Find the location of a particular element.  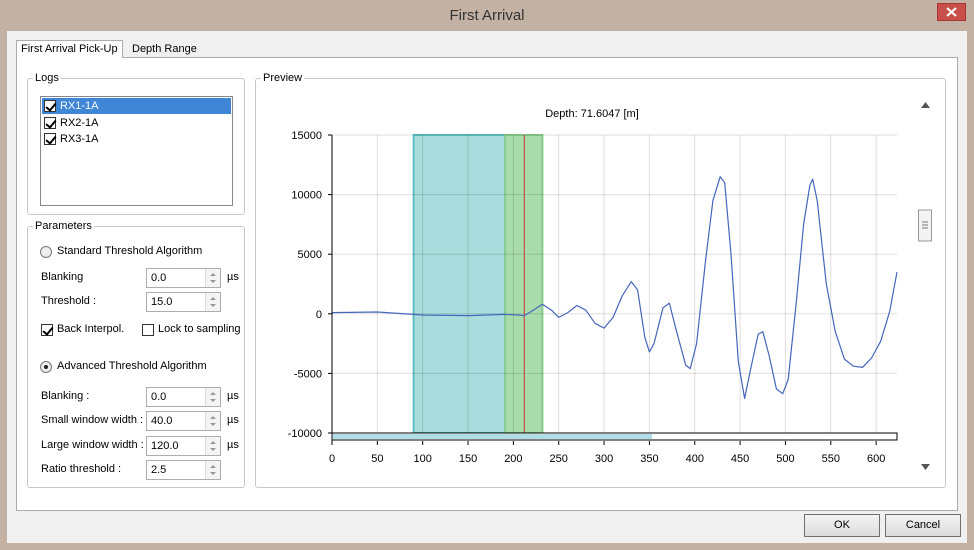

radio-label: Standard Threshold Algorithm is located at coordinates (130, 251).